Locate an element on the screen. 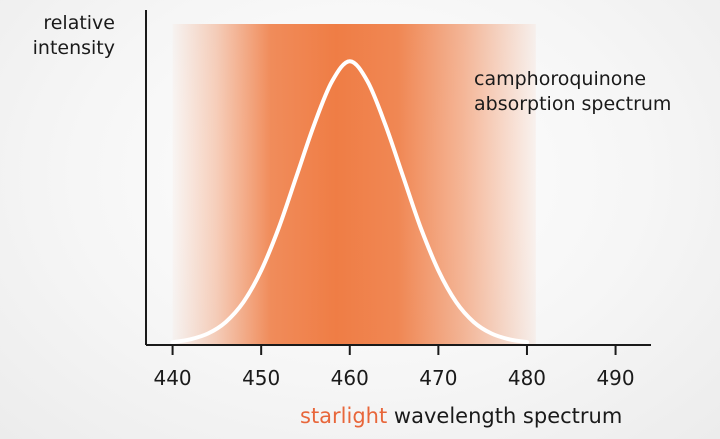 The width and height of the screenshot is (720, 439). x-tick-label-470: 470 is located at coordinates (438, 378).